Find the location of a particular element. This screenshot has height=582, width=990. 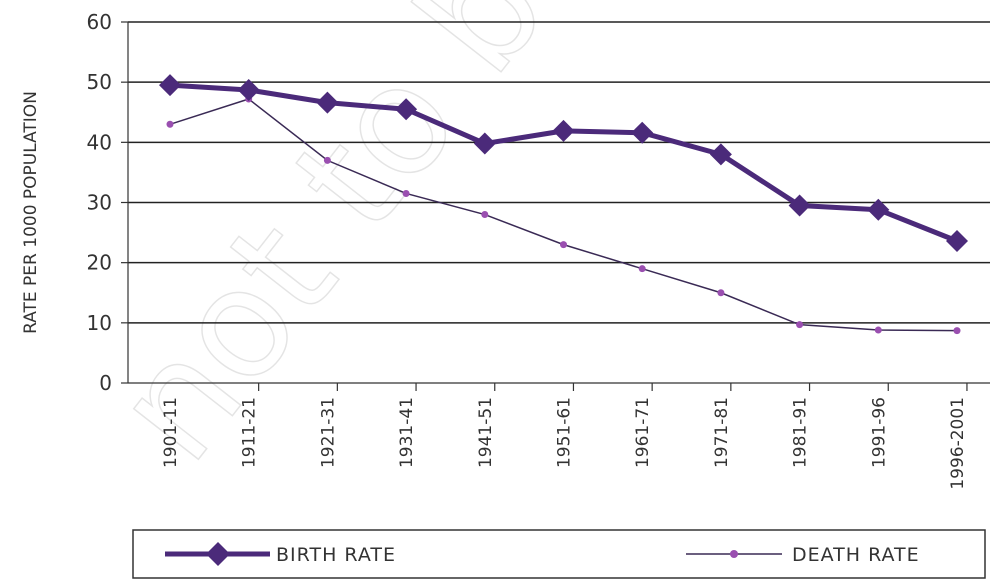

legend: BIRTH RATE DEATH RATE is located at coordinates (559, 554).